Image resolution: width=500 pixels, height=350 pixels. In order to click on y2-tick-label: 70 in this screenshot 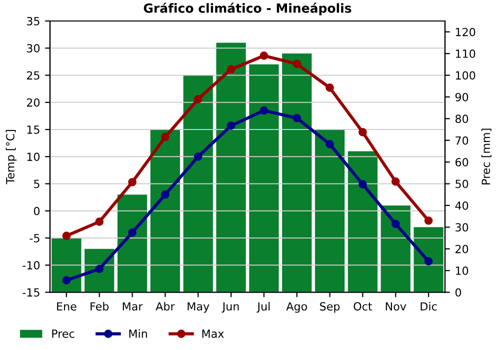, I will do `click(462, 140)`.